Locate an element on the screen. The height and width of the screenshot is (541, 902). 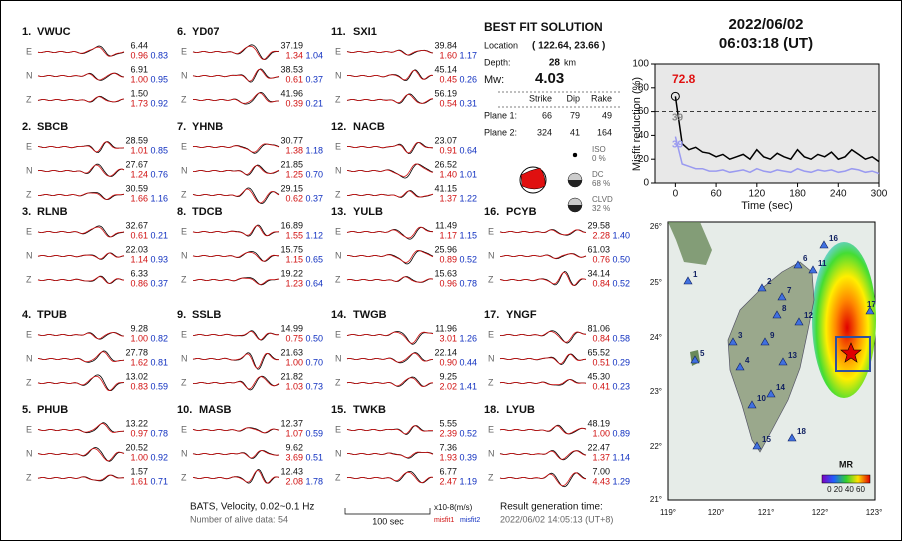
station-label: 17 is located at coordinates (871, 304).